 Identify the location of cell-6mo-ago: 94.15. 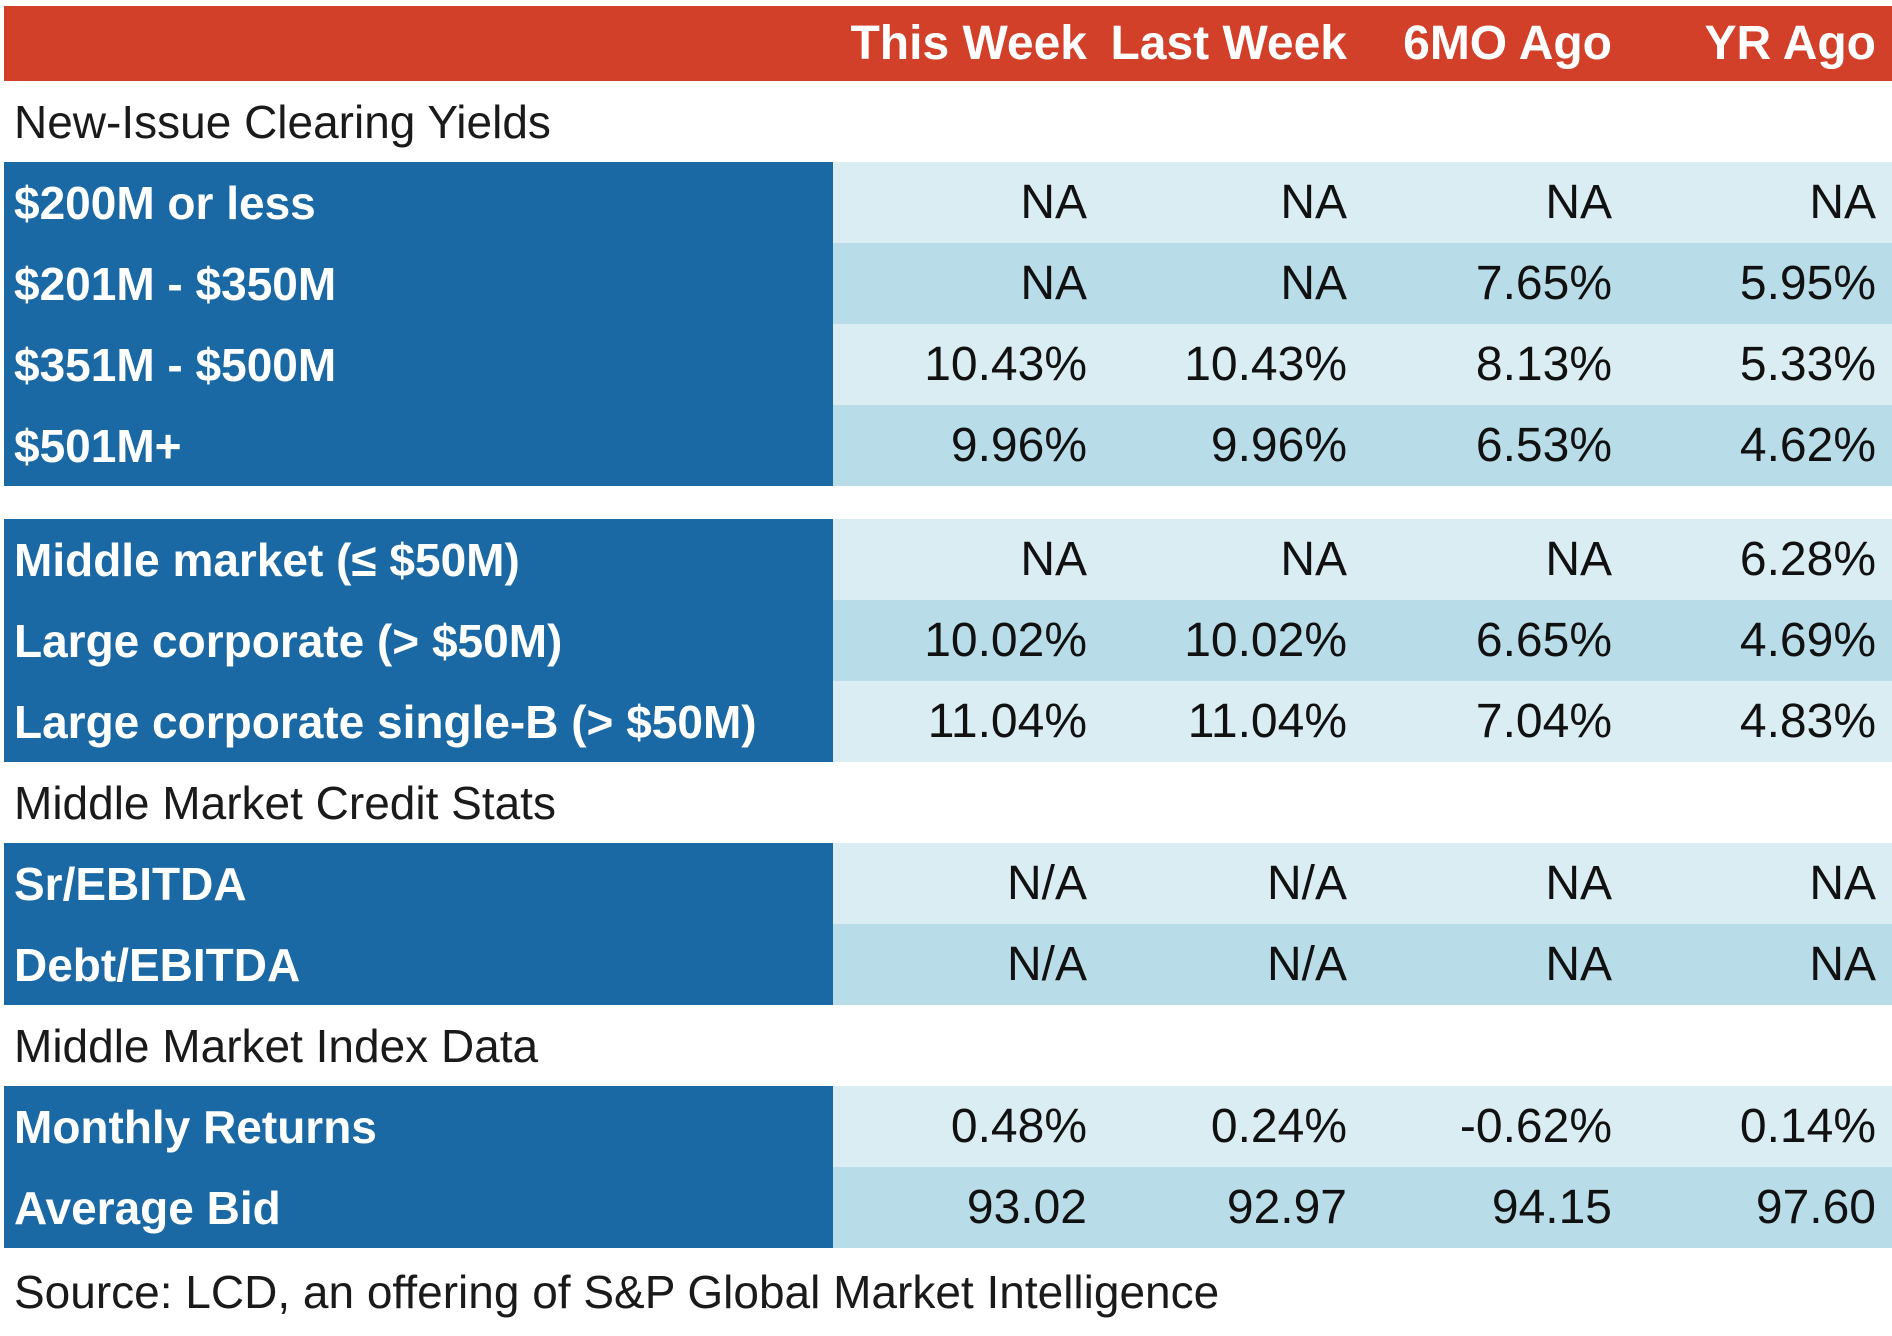
(1551, 1207).